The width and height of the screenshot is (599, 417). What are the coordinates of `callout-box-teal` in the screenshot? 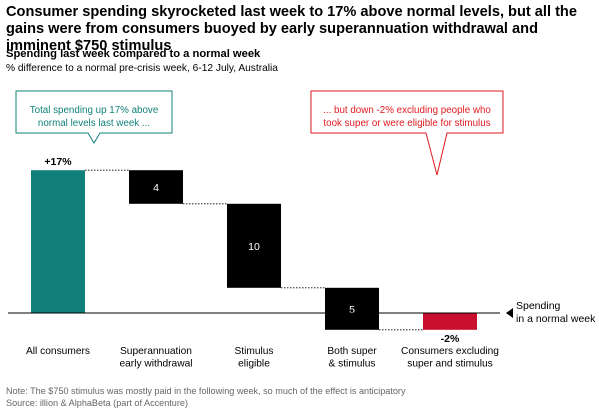 It's located at (94, 117).